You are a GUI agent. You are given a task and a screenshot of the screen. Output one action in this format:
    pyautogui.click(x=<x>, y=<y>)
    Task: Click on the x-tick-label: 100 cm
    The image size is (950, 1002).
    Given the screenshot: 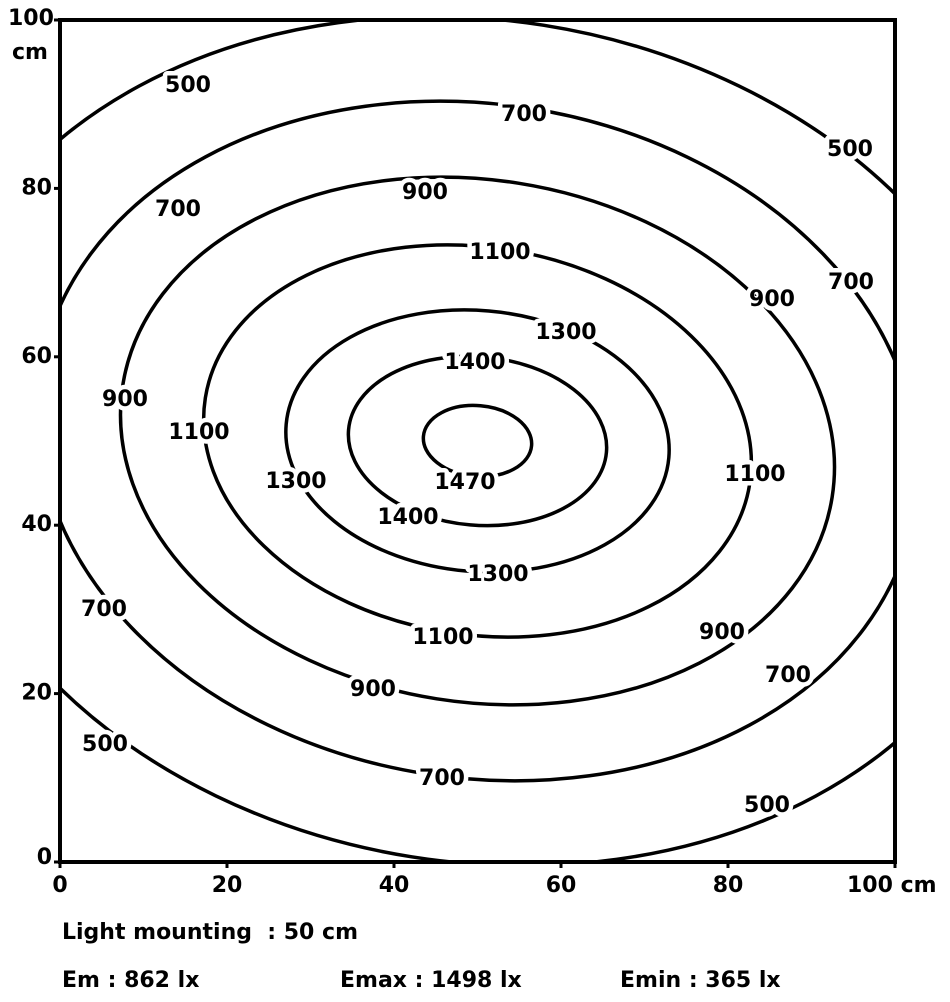 What is the action you would take?
    pyautogui.click(x=892, y=885)
    